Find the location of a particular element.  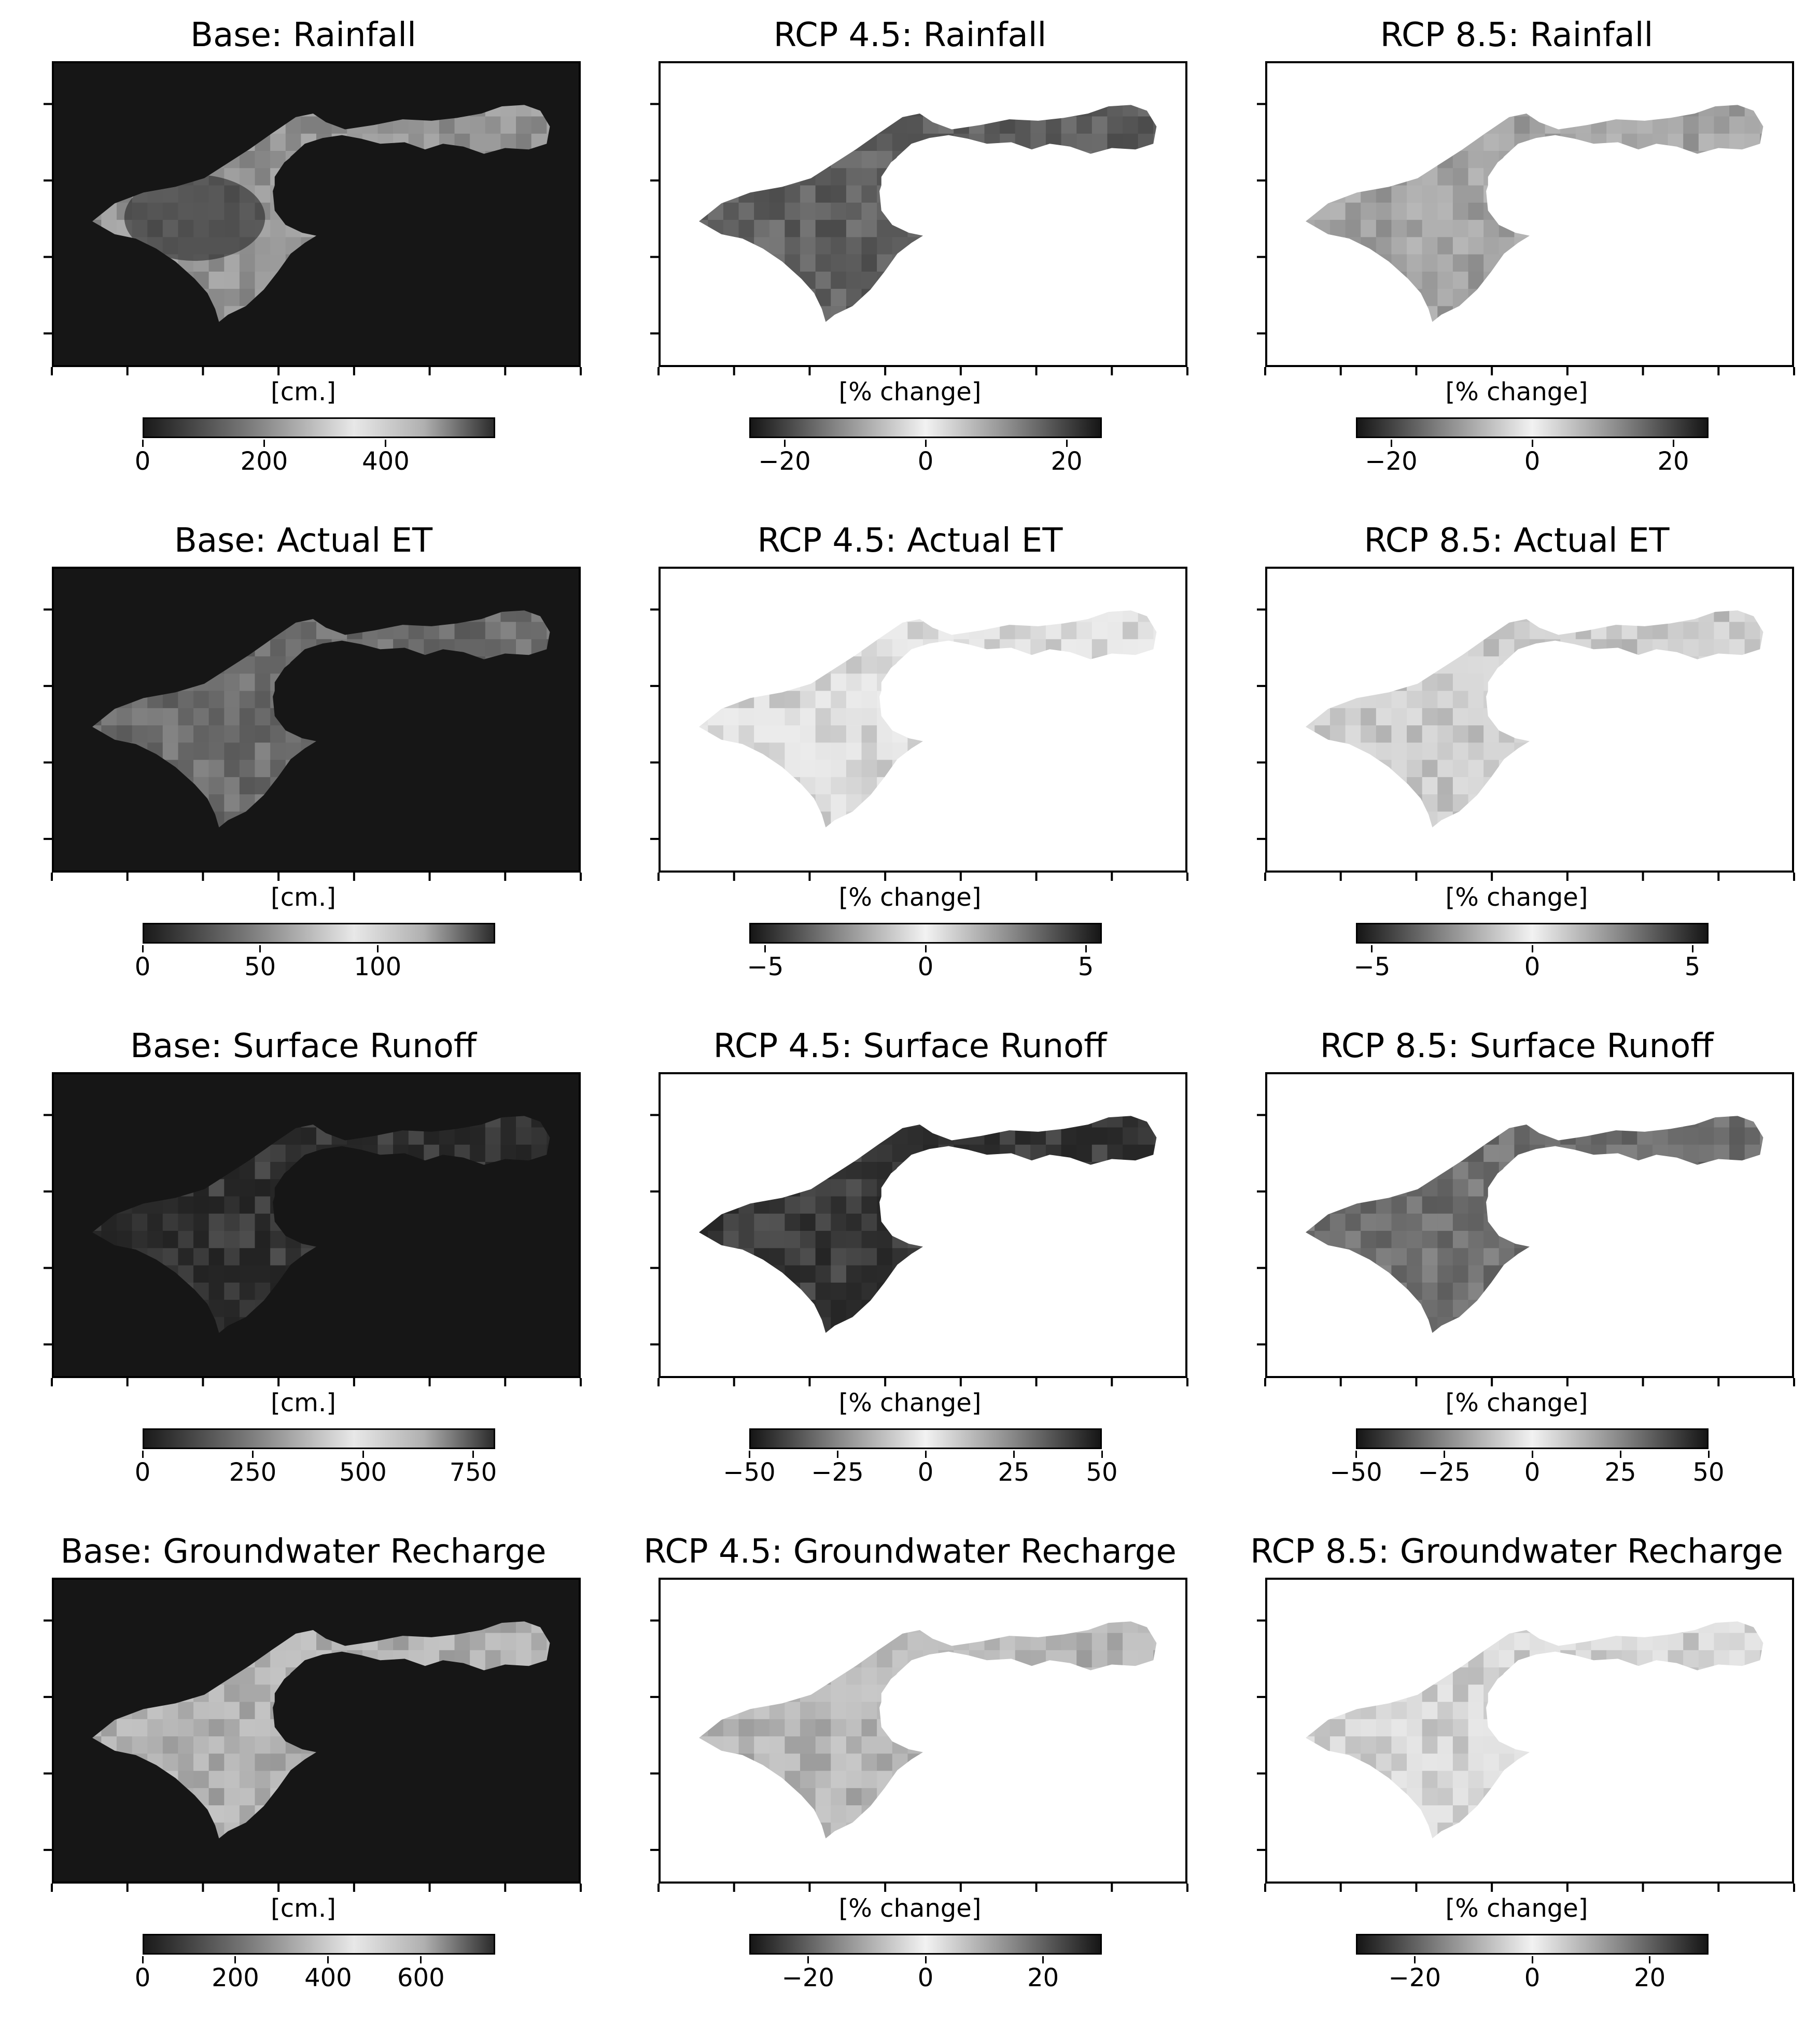

map-panel: RCP 4.5: Rainfall [% change] −20 0 20 is located at coordinates (910, 252).